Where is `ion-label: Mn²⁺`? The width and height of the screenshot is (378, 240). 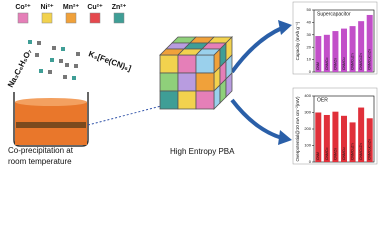 ion-label: Mn²⁺ is located at coordinates (71, 7).